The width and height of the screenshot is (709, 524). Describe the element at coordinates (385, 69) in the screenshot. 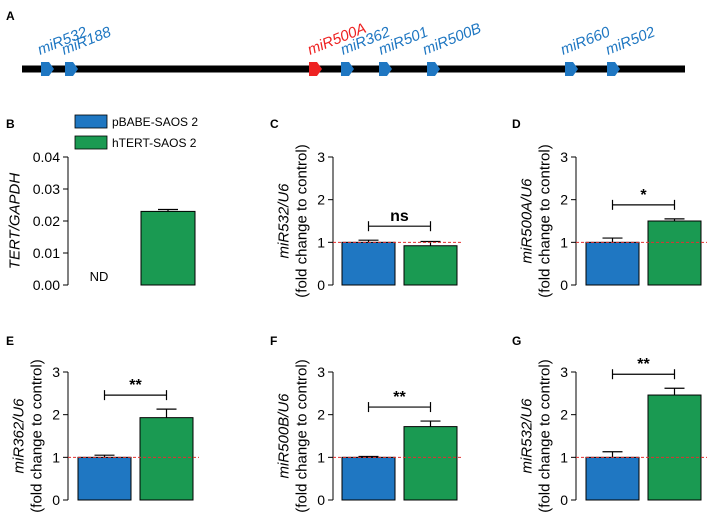

I see `gene-marker-mir501` at that location.